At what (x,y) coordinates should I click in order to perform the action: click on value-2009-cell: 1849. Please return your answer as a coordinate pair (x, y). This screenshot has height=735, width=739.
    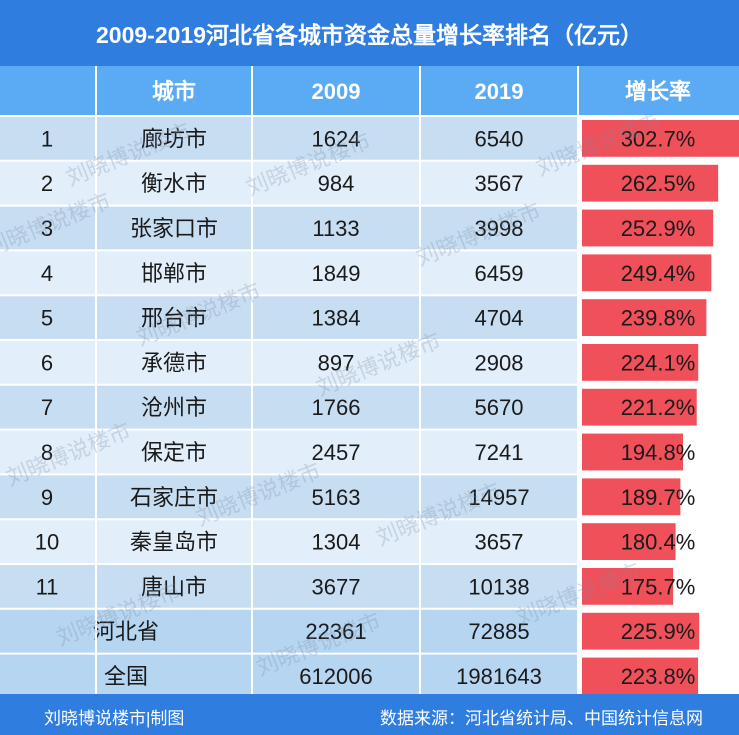
    Looking at the image, I should click on (336, 273).